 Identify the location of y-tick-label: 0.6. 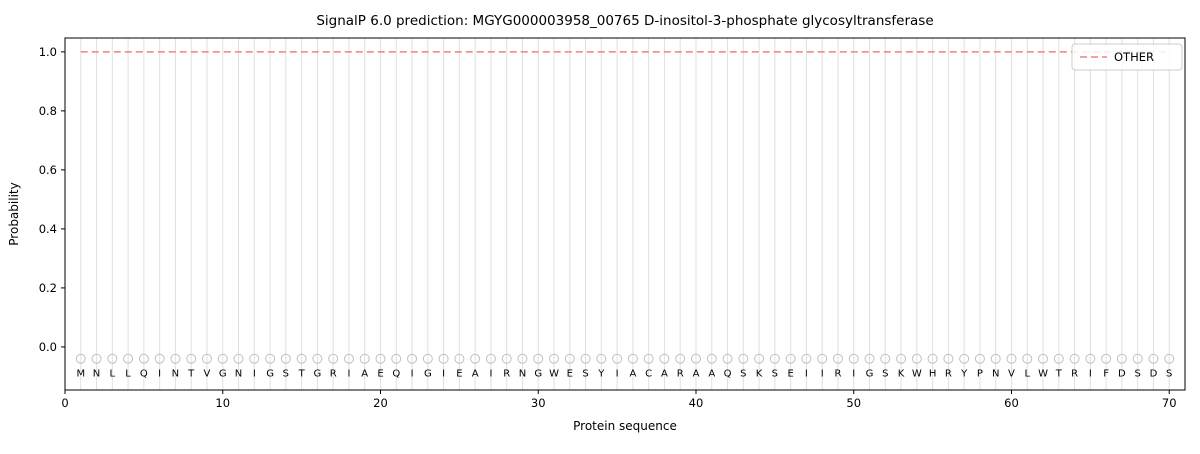
(48, 170).